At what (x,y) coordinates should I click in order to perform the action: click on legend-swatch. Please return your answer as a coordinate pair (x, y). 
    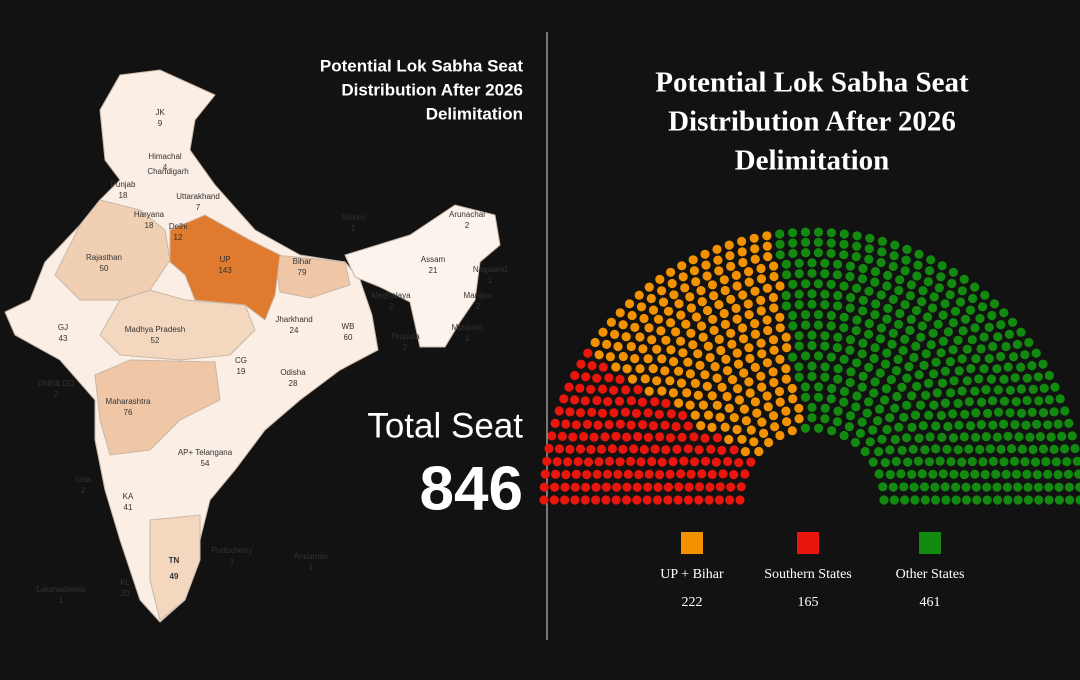
    Looking at the image, I should click on (930, 543).